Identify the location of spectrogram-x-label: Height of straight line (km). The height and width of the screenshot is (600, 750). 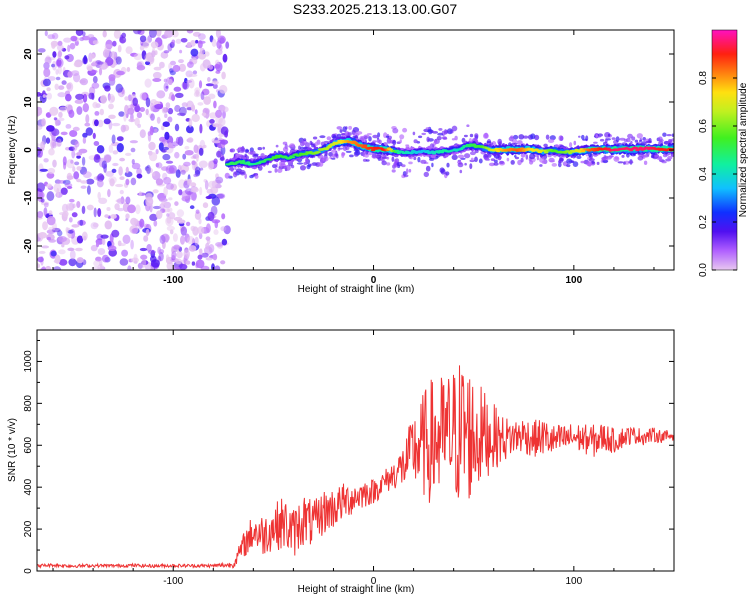
(356, 289).